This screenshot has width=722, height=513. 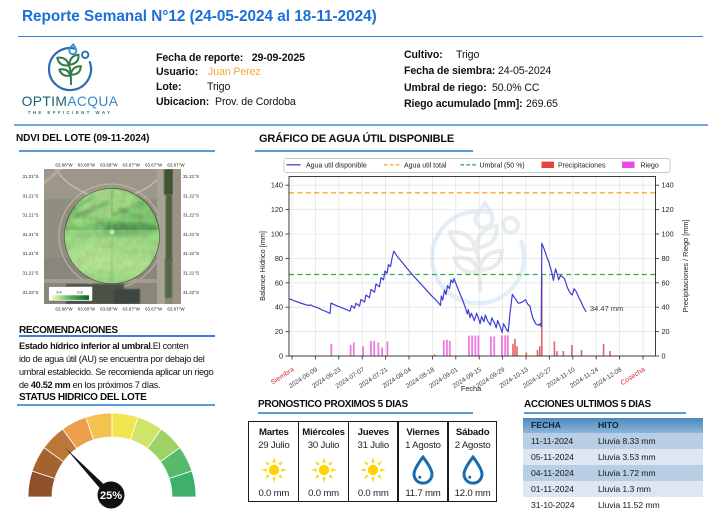 I want to click on svg-text: Agua util total, so click(x=425, y=165).